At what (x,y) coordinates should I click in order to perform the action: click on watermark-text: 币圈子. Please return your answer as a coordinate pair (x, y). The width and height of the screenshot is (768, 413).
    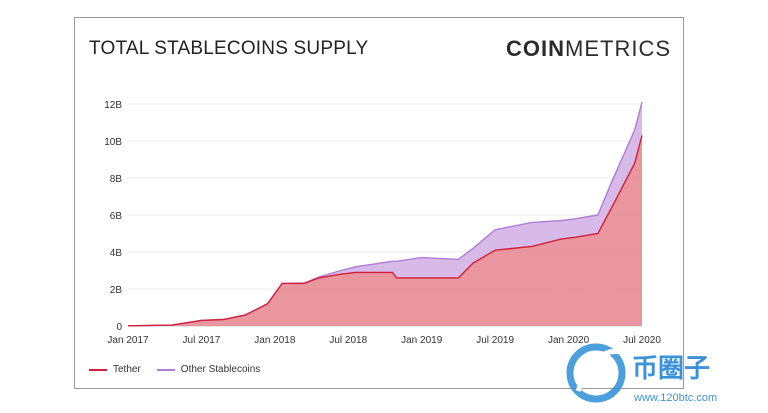
    Looking at the image, I should click on (671, 369).